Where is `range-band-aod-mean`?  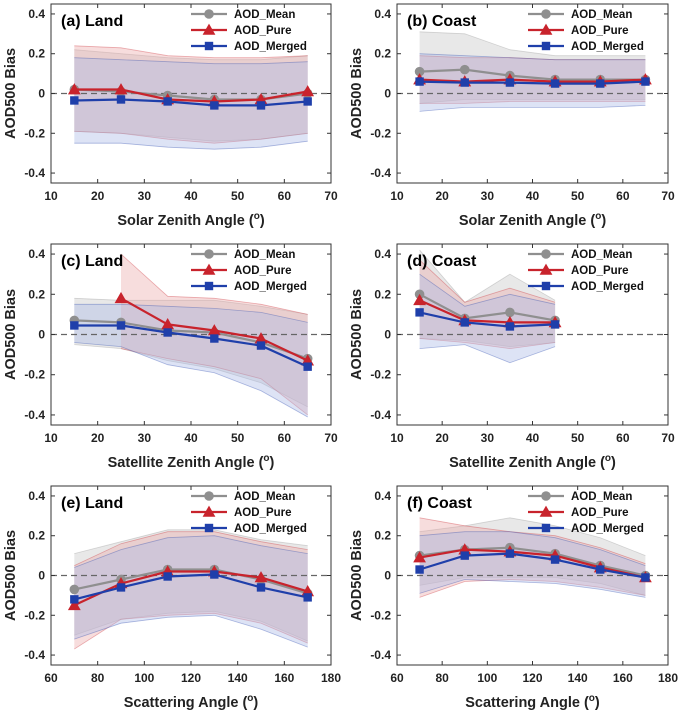
range-band-aod-mean is located at coordinates (191, 95).